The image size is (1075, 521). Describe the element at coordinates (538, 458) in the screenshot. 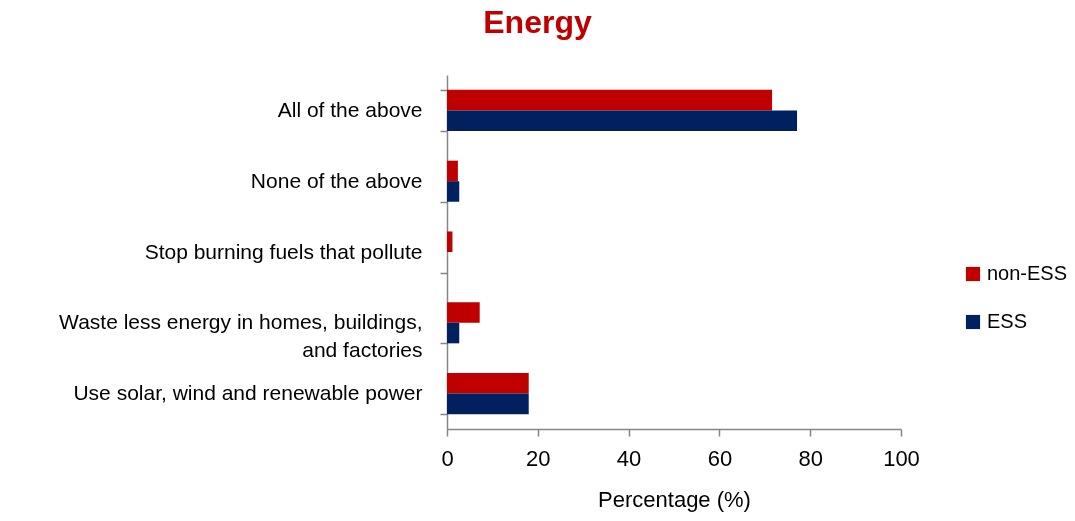

I see `x-tick-label: 20` at that location.